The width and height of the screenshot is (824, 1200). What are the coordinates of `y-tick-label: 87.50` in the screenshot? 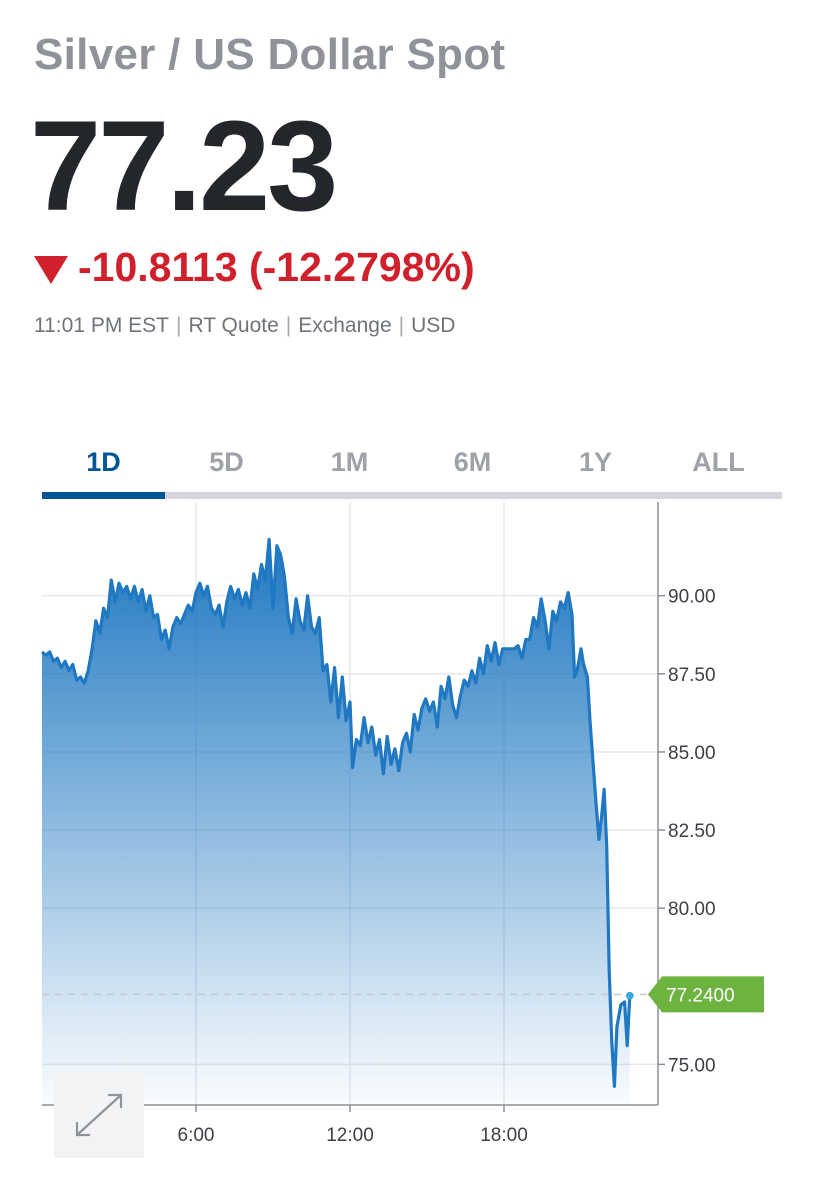 It's located at (692, 675).